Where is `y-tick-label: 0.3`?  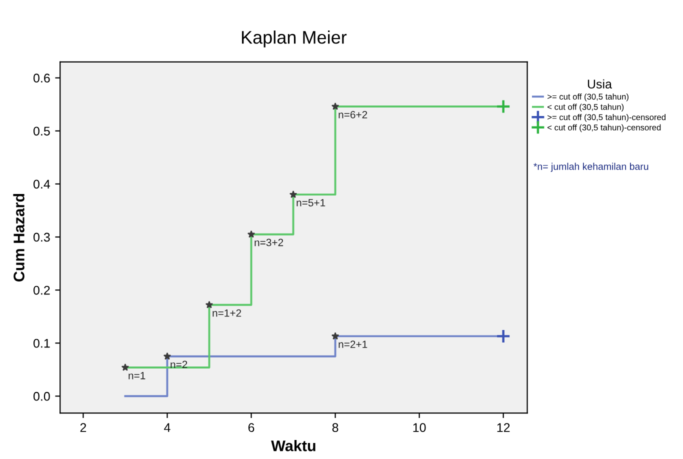 y-tick-label: 0.3 is located at coordinates (41, 237).